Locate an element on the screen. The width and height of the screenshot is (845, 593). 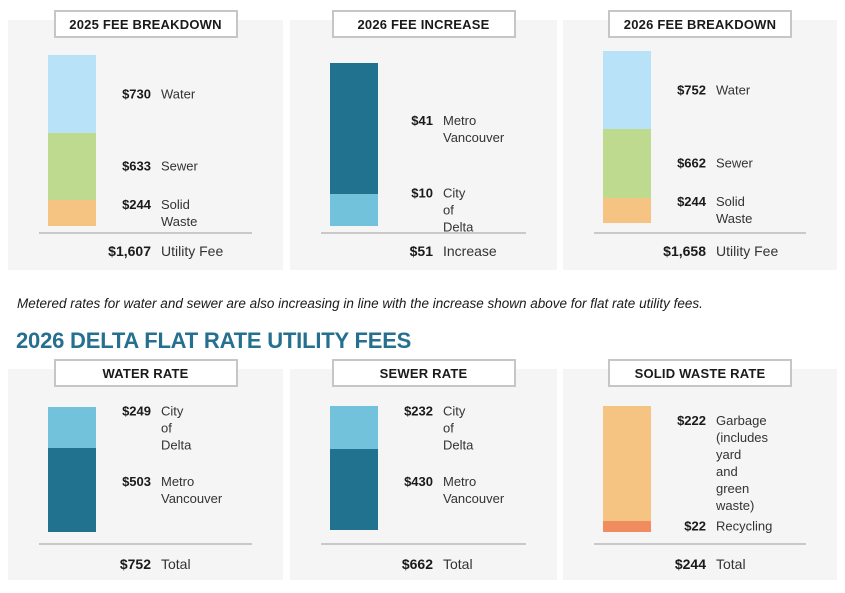
segment-category: Garbage (includes yard and green waste) is located at coordinates (742, 463).